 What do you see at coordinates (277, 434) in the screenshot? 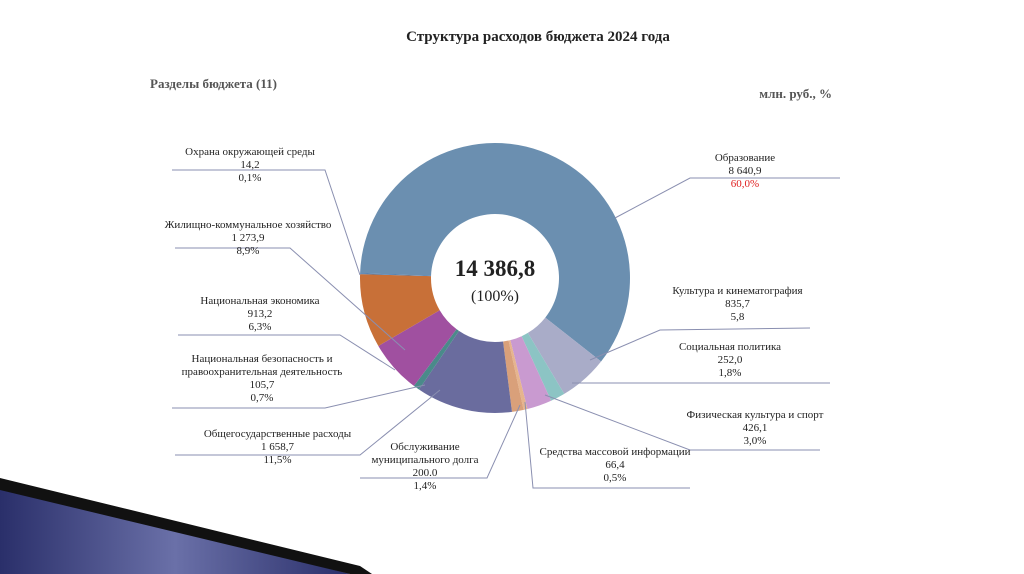
I see `category-label: Общегосударственные расходы` at bounding box center [277, 434].